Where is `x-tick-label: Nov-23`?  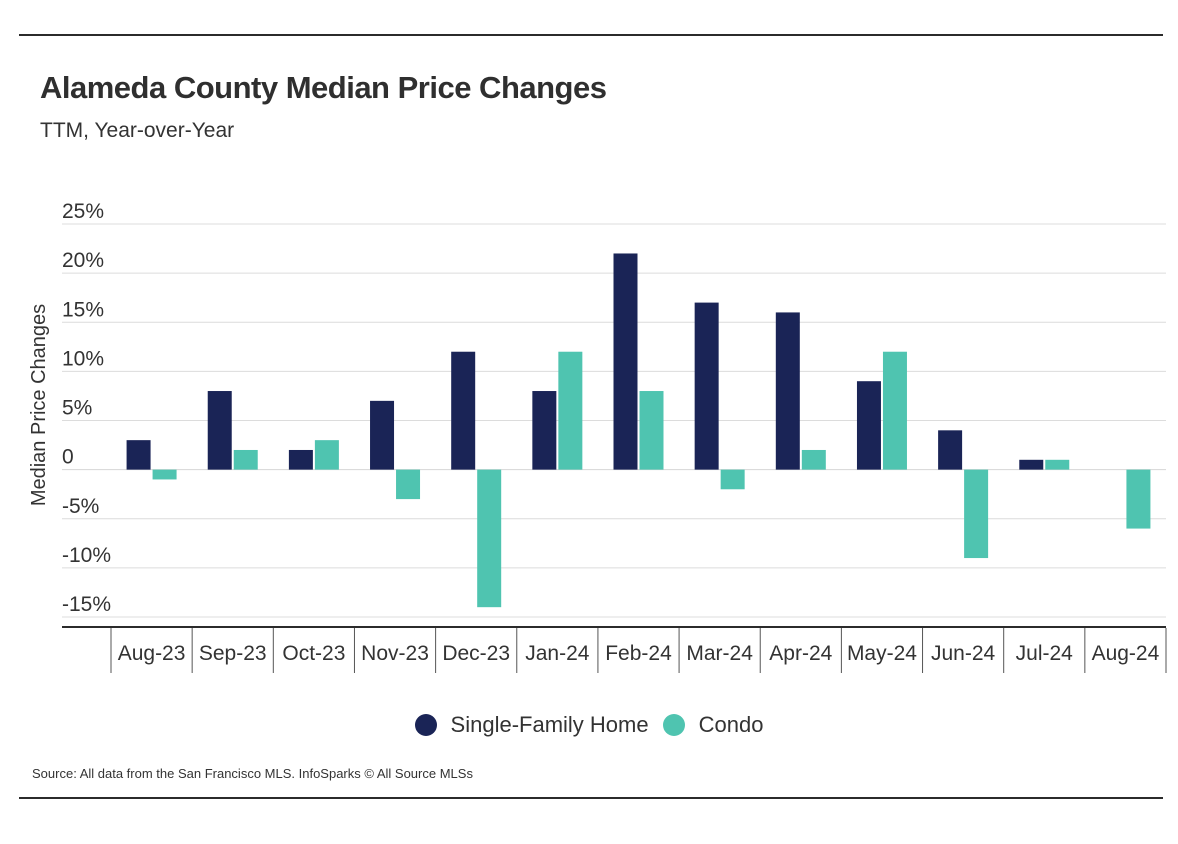 x-tick-label: Nov-23 is located at coordinates (395, 653).